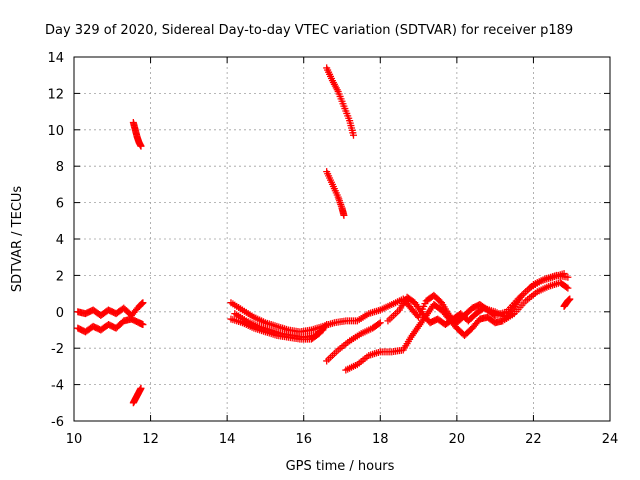  Describe the element at coordinates (57, 422) in the screenshot. I see `y-tick-label: -6` at that location.